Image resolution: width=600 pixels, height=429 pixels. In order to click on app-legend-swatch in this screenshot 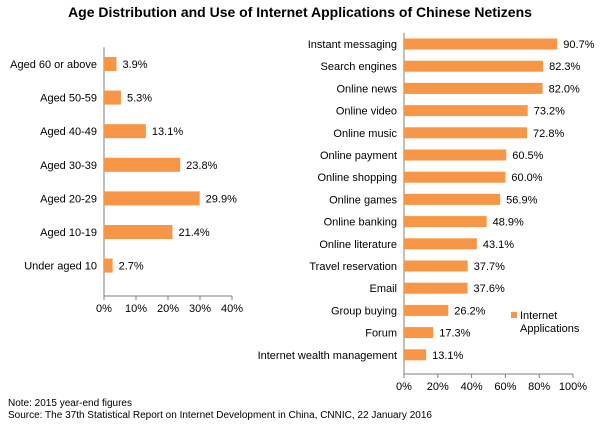, I will do `click(514, 315)`.